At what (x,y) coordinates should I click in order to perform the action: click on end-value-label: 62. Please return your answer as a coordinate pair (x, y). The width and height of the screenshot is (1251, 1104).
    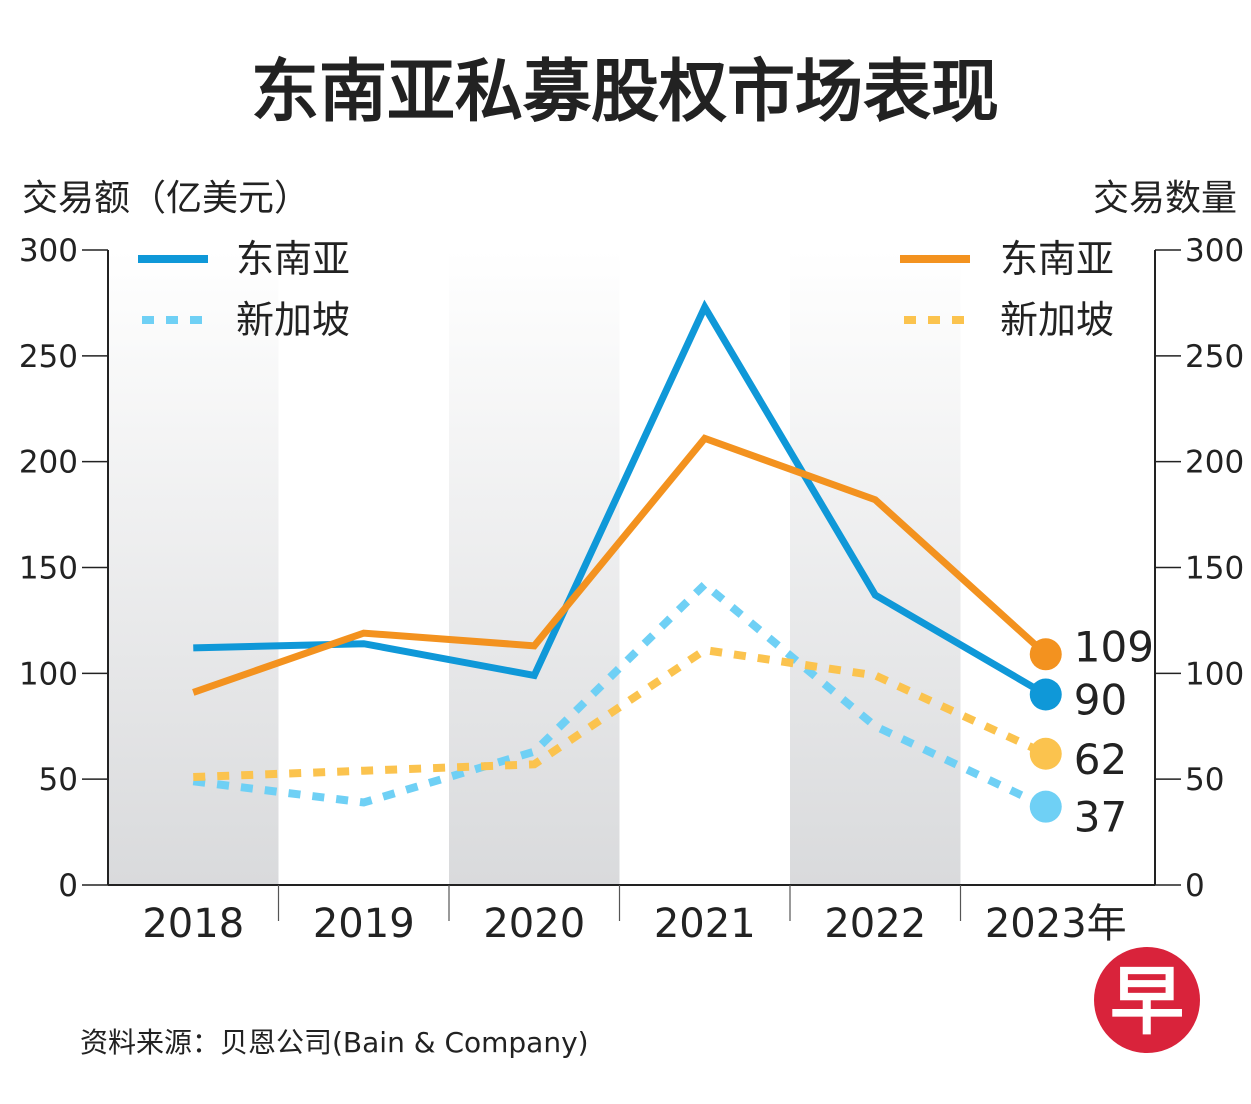
    Looking at the image, I should click on (1100, 759).